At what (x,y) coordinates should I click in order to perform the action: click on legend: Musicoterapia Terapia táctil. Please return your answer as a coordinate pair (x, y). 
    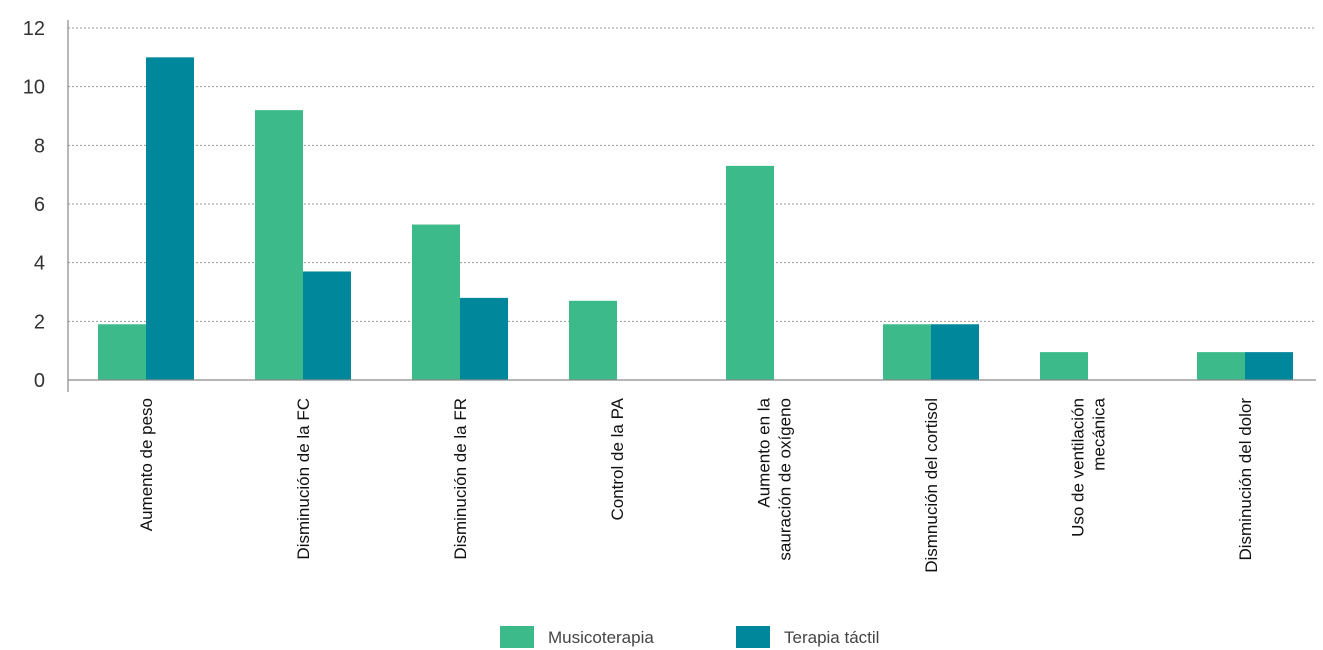
    Looking at the image, I should click on (689, 637).